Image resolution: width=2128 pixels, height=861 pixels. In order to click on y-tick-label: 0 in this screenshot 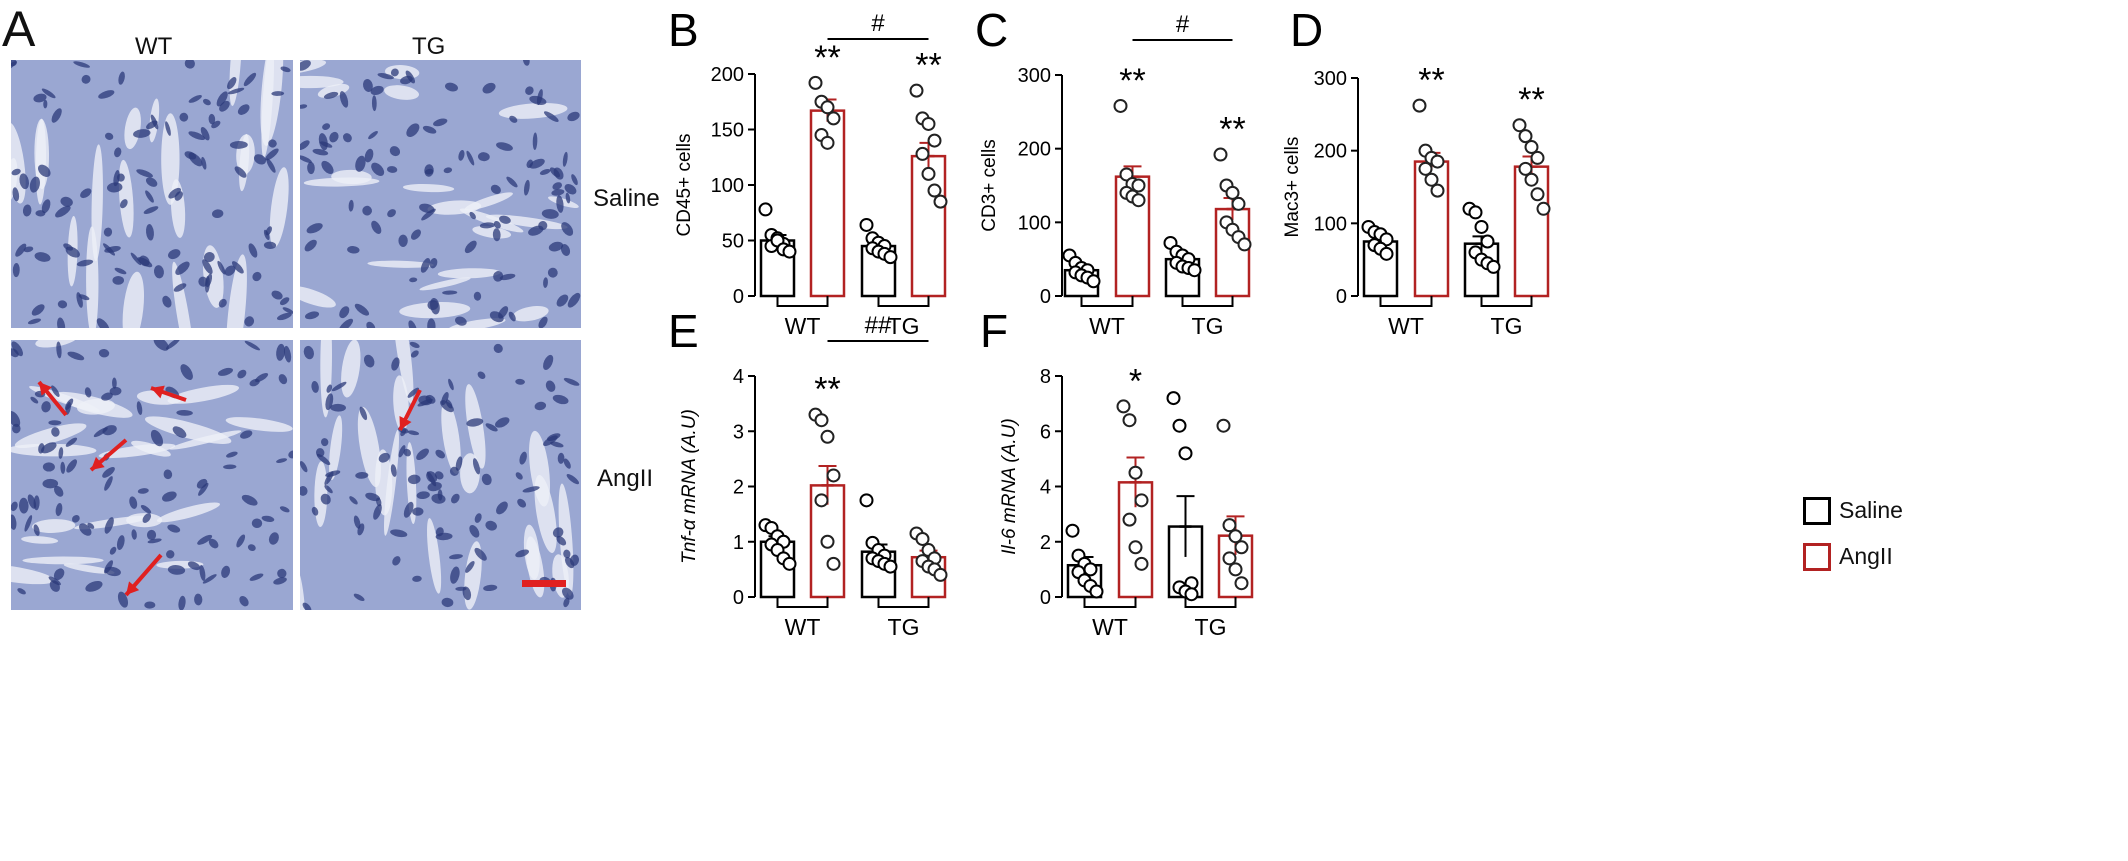, I will do `click(1045, 598)`.